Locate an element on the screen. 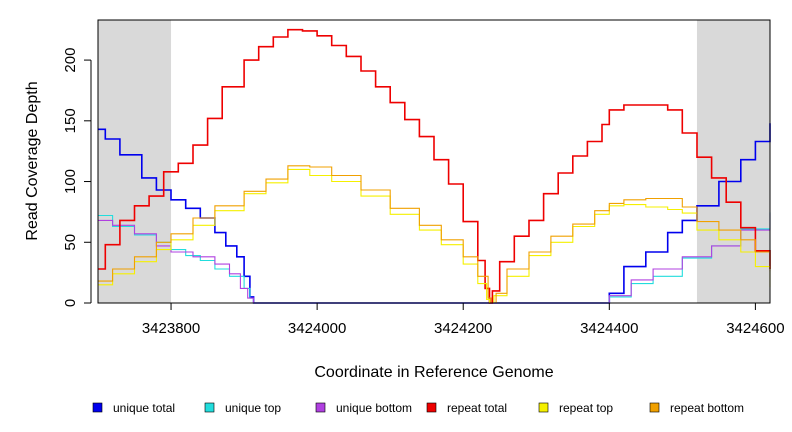  legend-swatch-unique-bottom is located at coordinates (320, 407).